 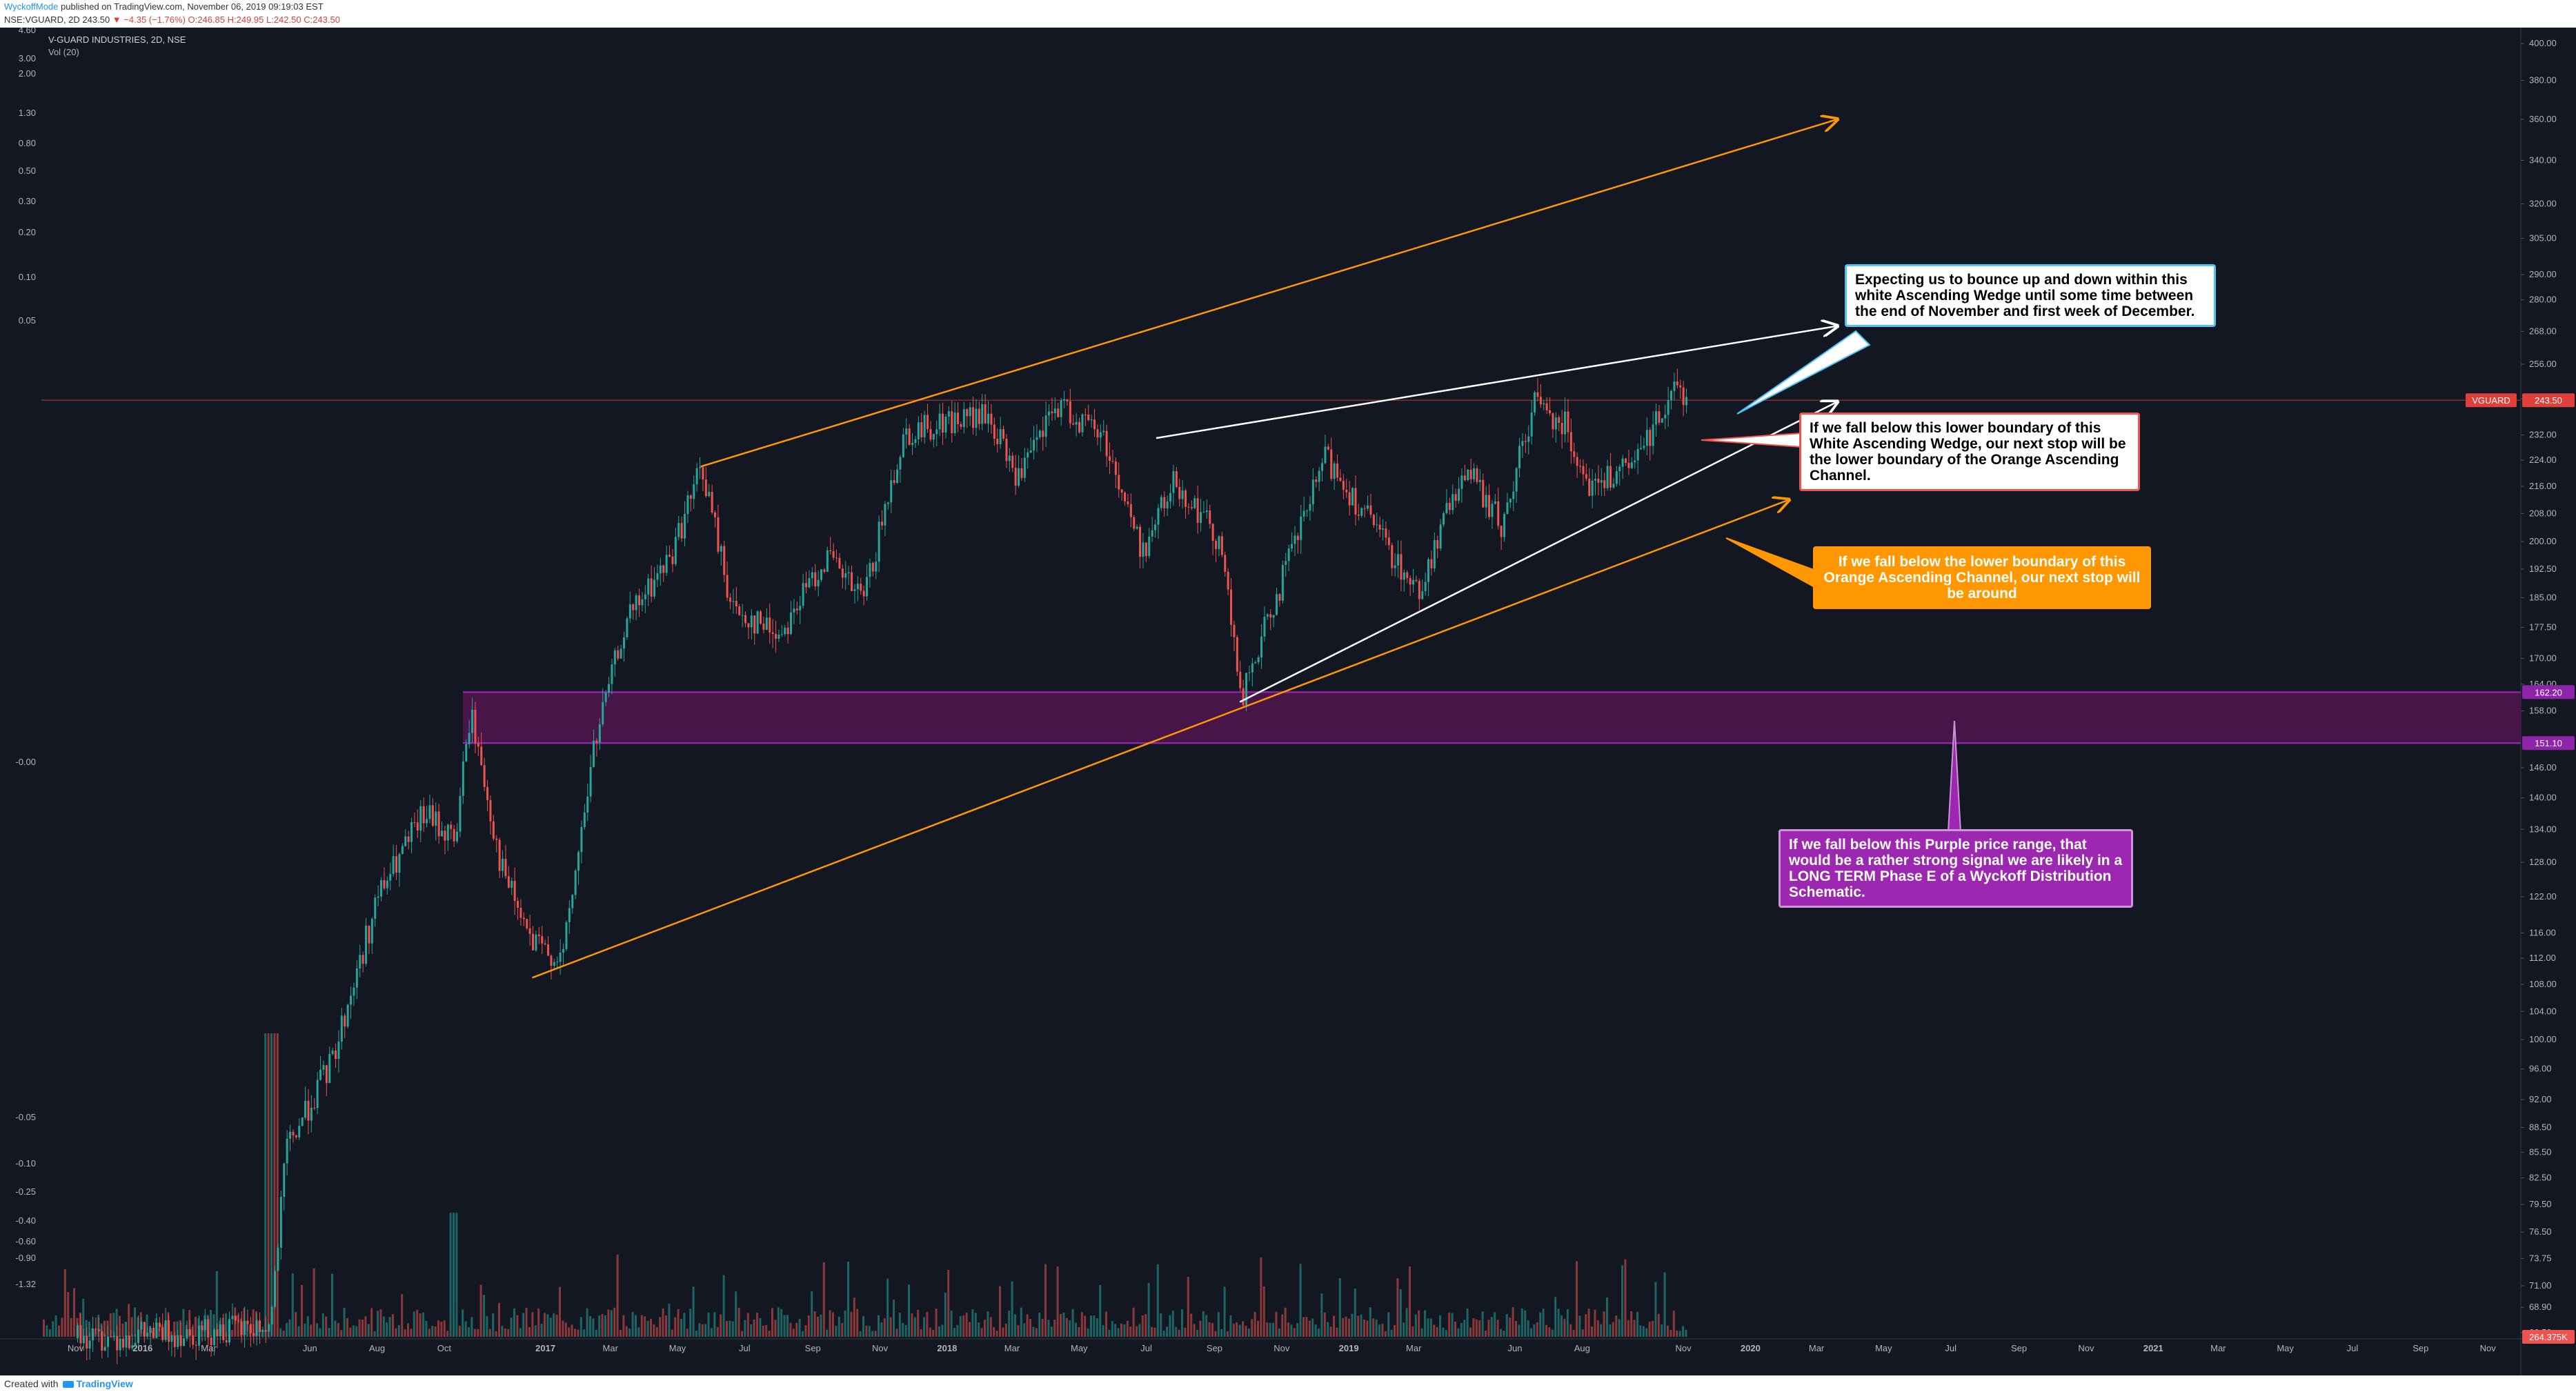 What do you see at coordinates (1582, 1348) in the screenshot?
I see `time-axis-label: Aug` at bounding box center [1582, 1348].